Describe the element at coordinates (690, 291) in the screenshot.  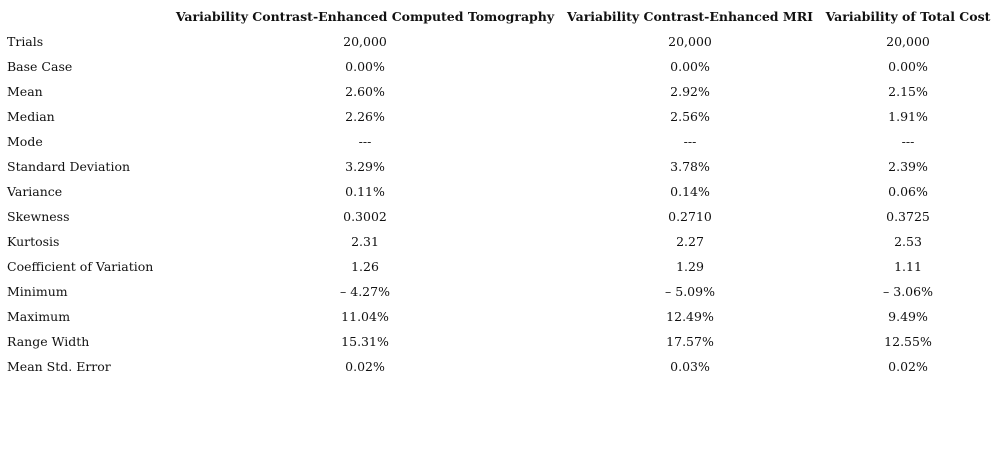
I see `cell-value: – 5.09%` at that location.